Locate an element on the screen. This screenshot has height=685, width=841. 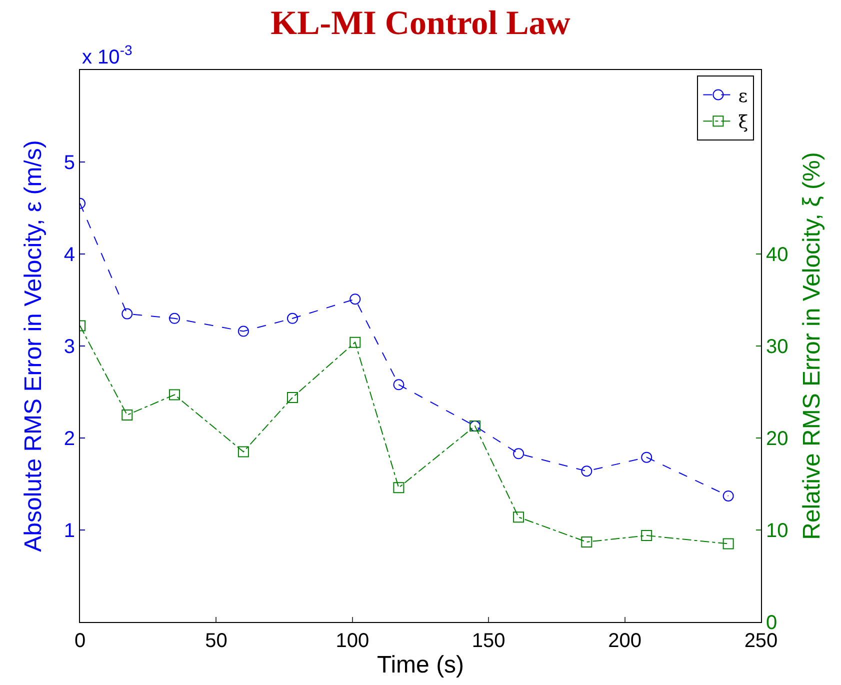
y2-tick-label: 20 is located at coordinates (777, 439).